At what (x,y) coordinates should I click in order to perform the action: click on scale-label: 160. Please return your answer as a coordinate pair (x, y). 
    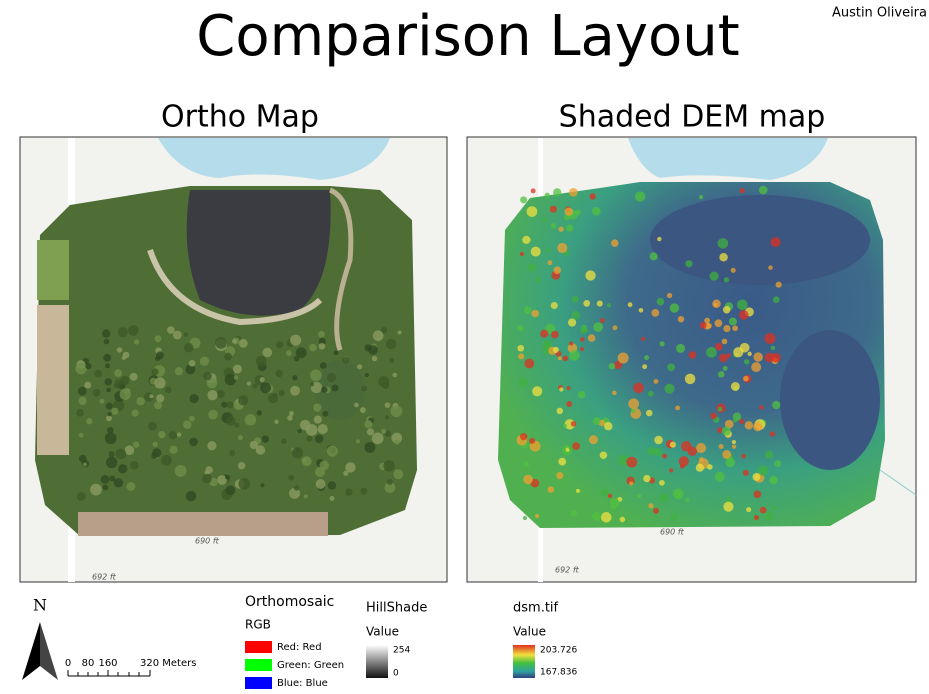
    Looking at the image, I should click on (107, 663).